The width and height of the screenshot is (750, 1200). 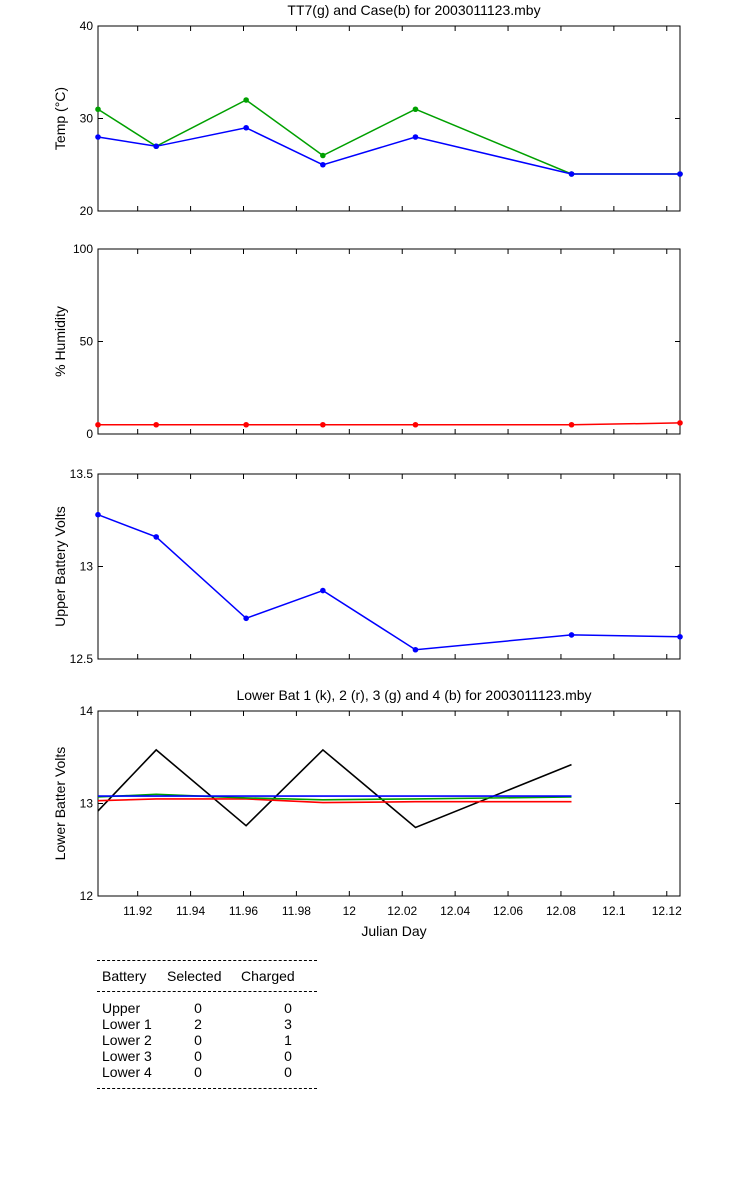 What do you see at coordinates (207, 991) in the screenshot?
I see `table-header-divider` at bounding box center [207, 991].